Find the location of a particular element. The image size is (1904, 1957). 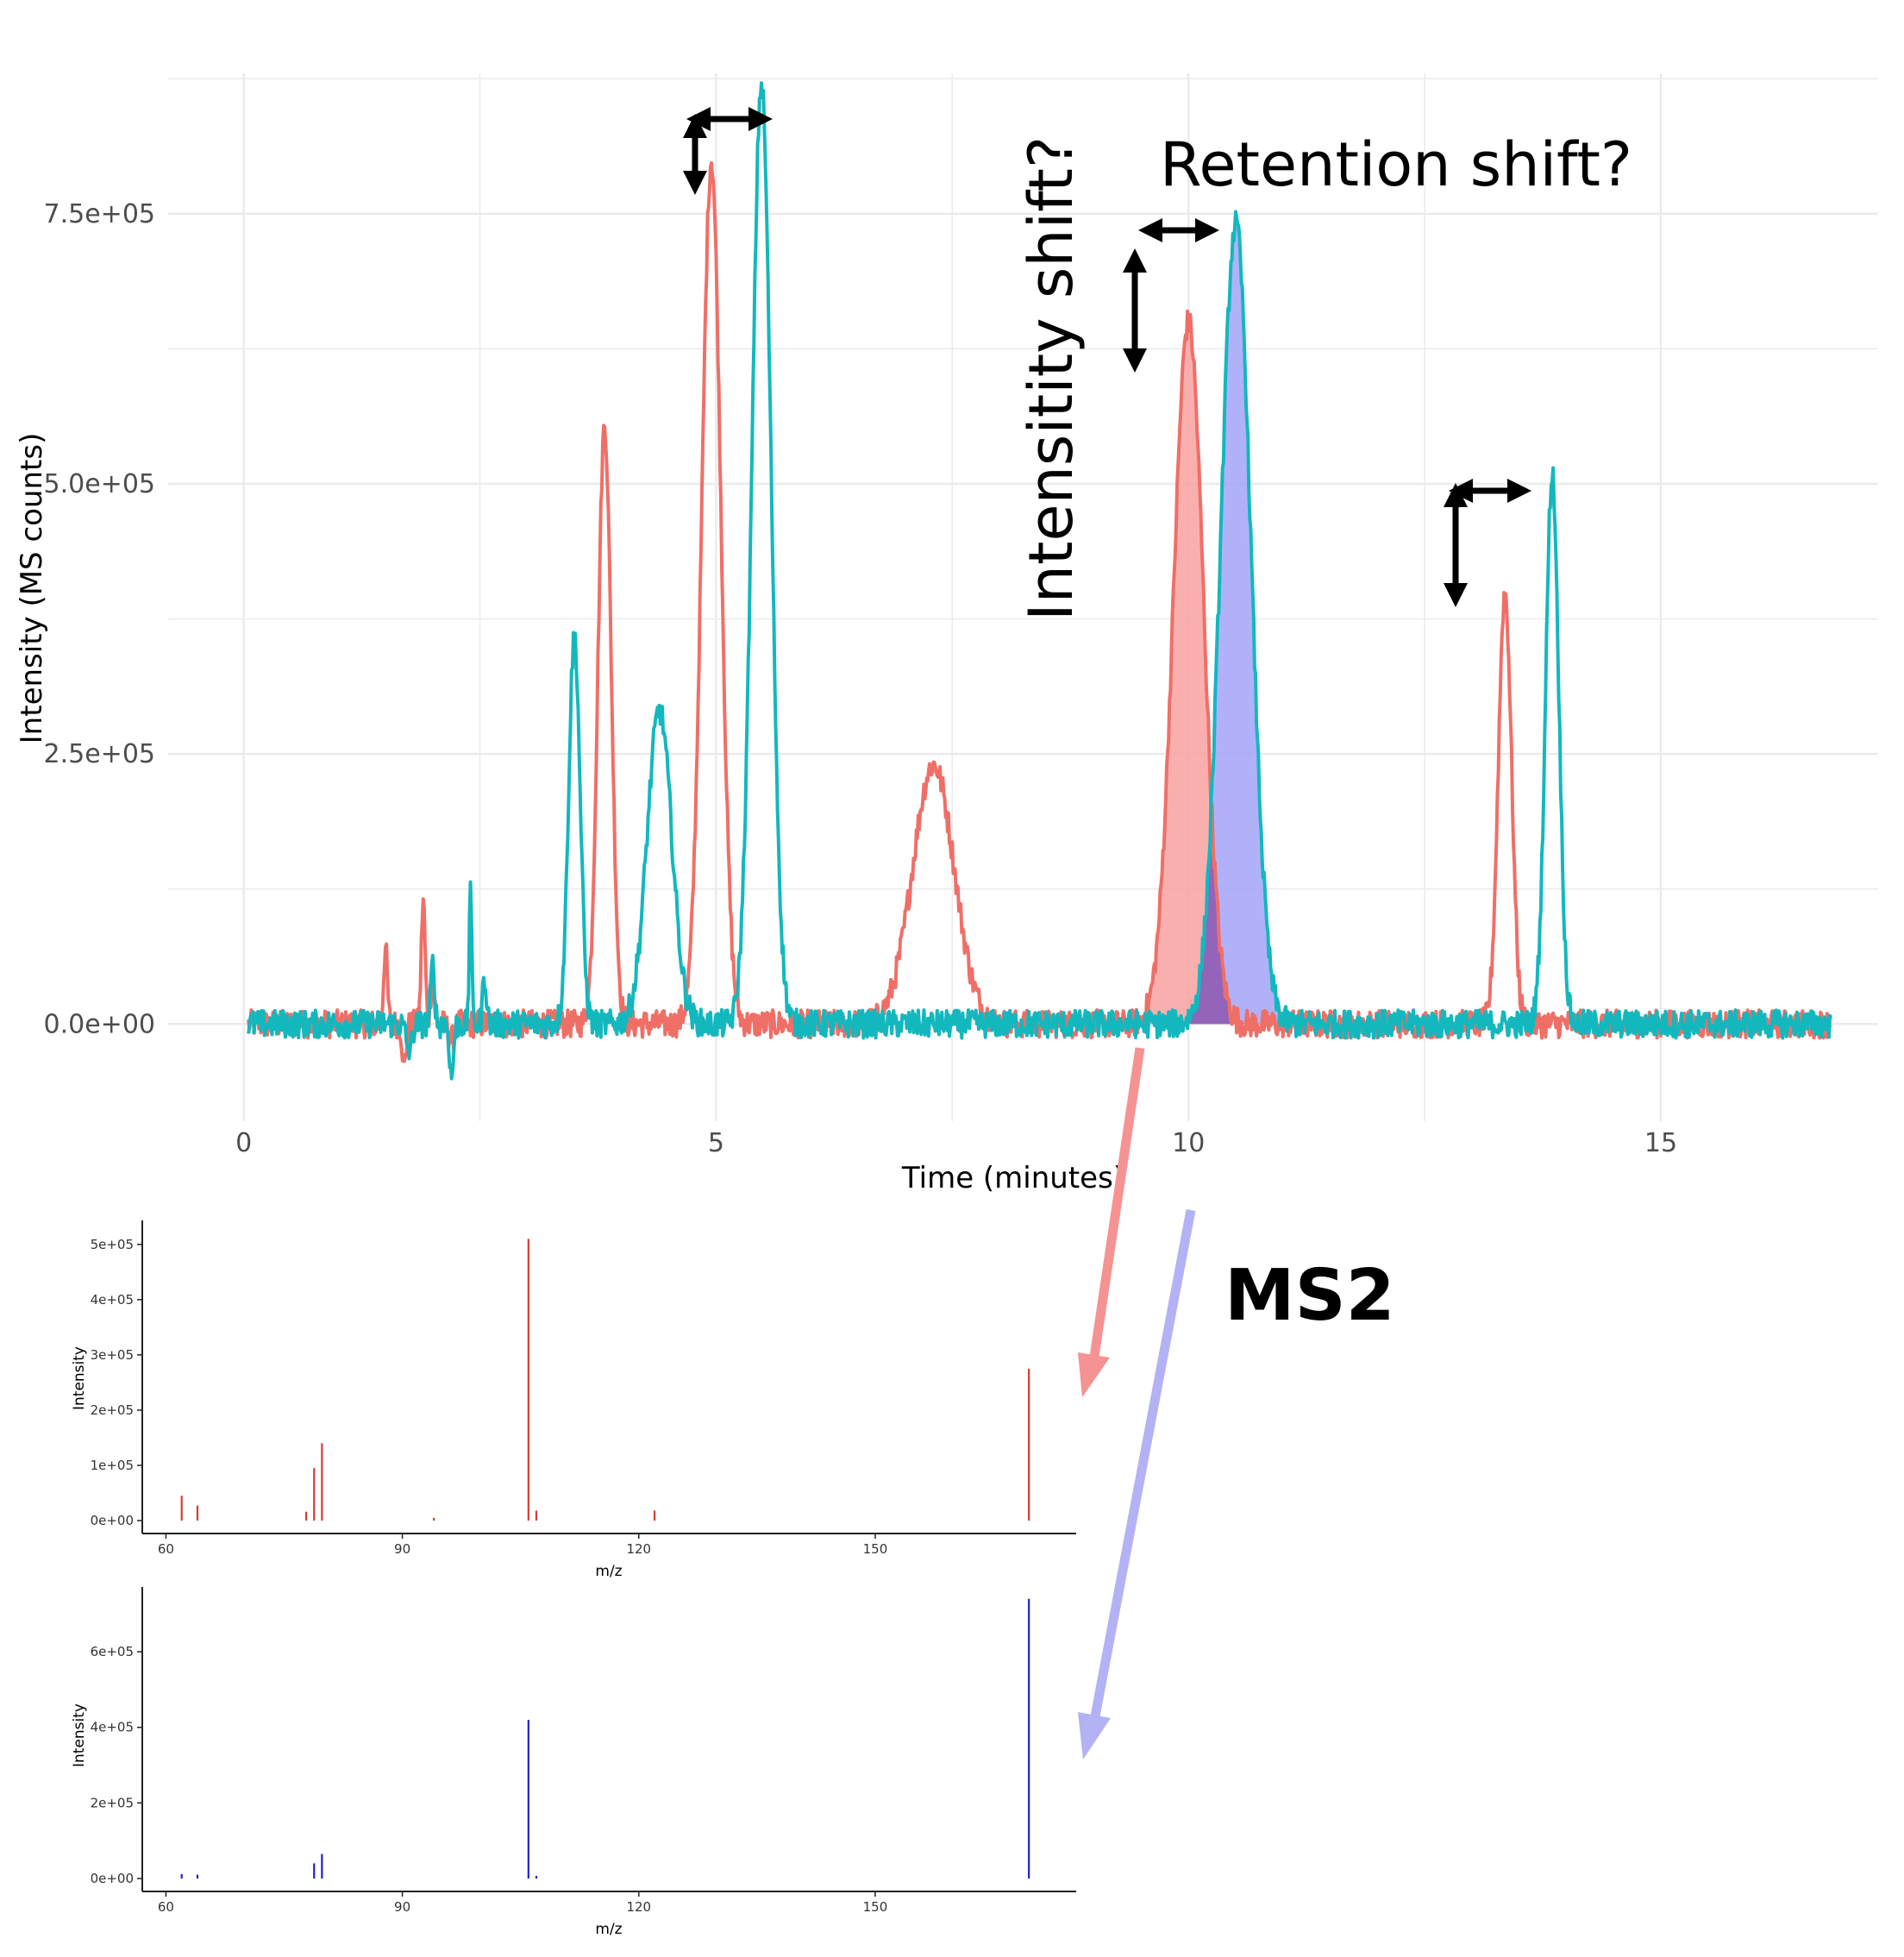

ms2-spectrum-2-x-tick-label: 120 is located at coordinates (639, 1907).